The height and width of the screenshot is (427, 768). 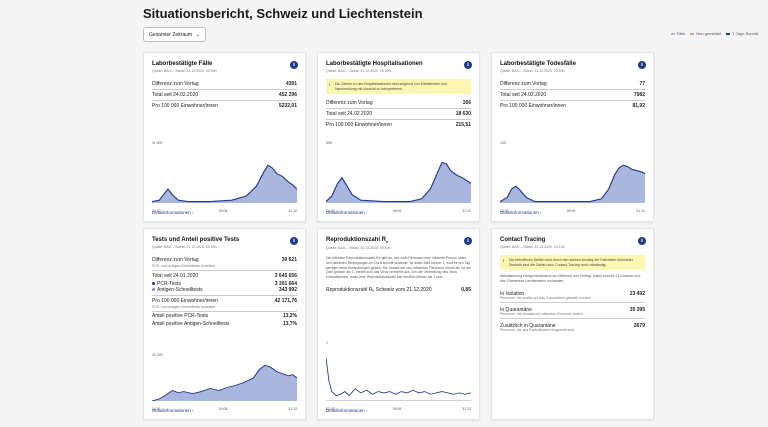 I want to click on stat-row-antigen: Antigen-Schnelltests 343 992, so click(x=224, y=291).